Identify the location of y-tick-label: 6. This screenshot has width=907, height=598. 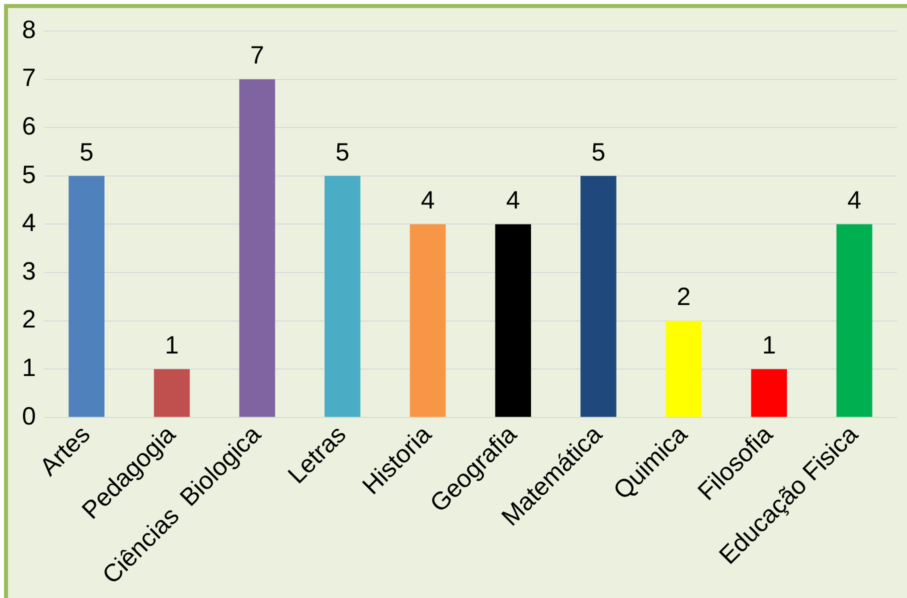
(29, 126).